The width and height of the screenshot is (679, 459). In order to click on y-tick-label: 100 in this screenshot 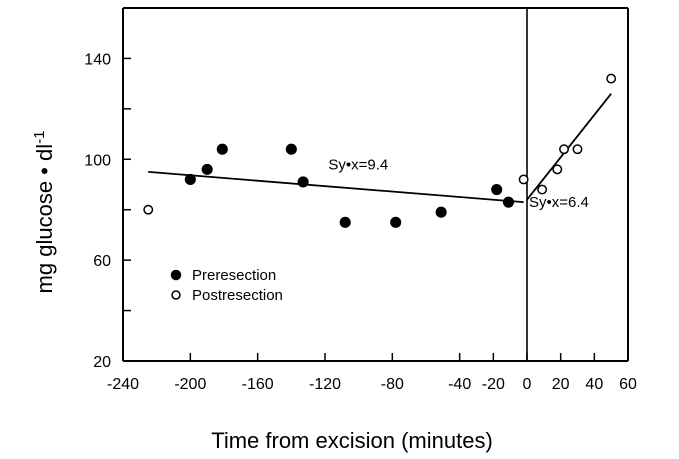, I will do `click(97, 160)`.